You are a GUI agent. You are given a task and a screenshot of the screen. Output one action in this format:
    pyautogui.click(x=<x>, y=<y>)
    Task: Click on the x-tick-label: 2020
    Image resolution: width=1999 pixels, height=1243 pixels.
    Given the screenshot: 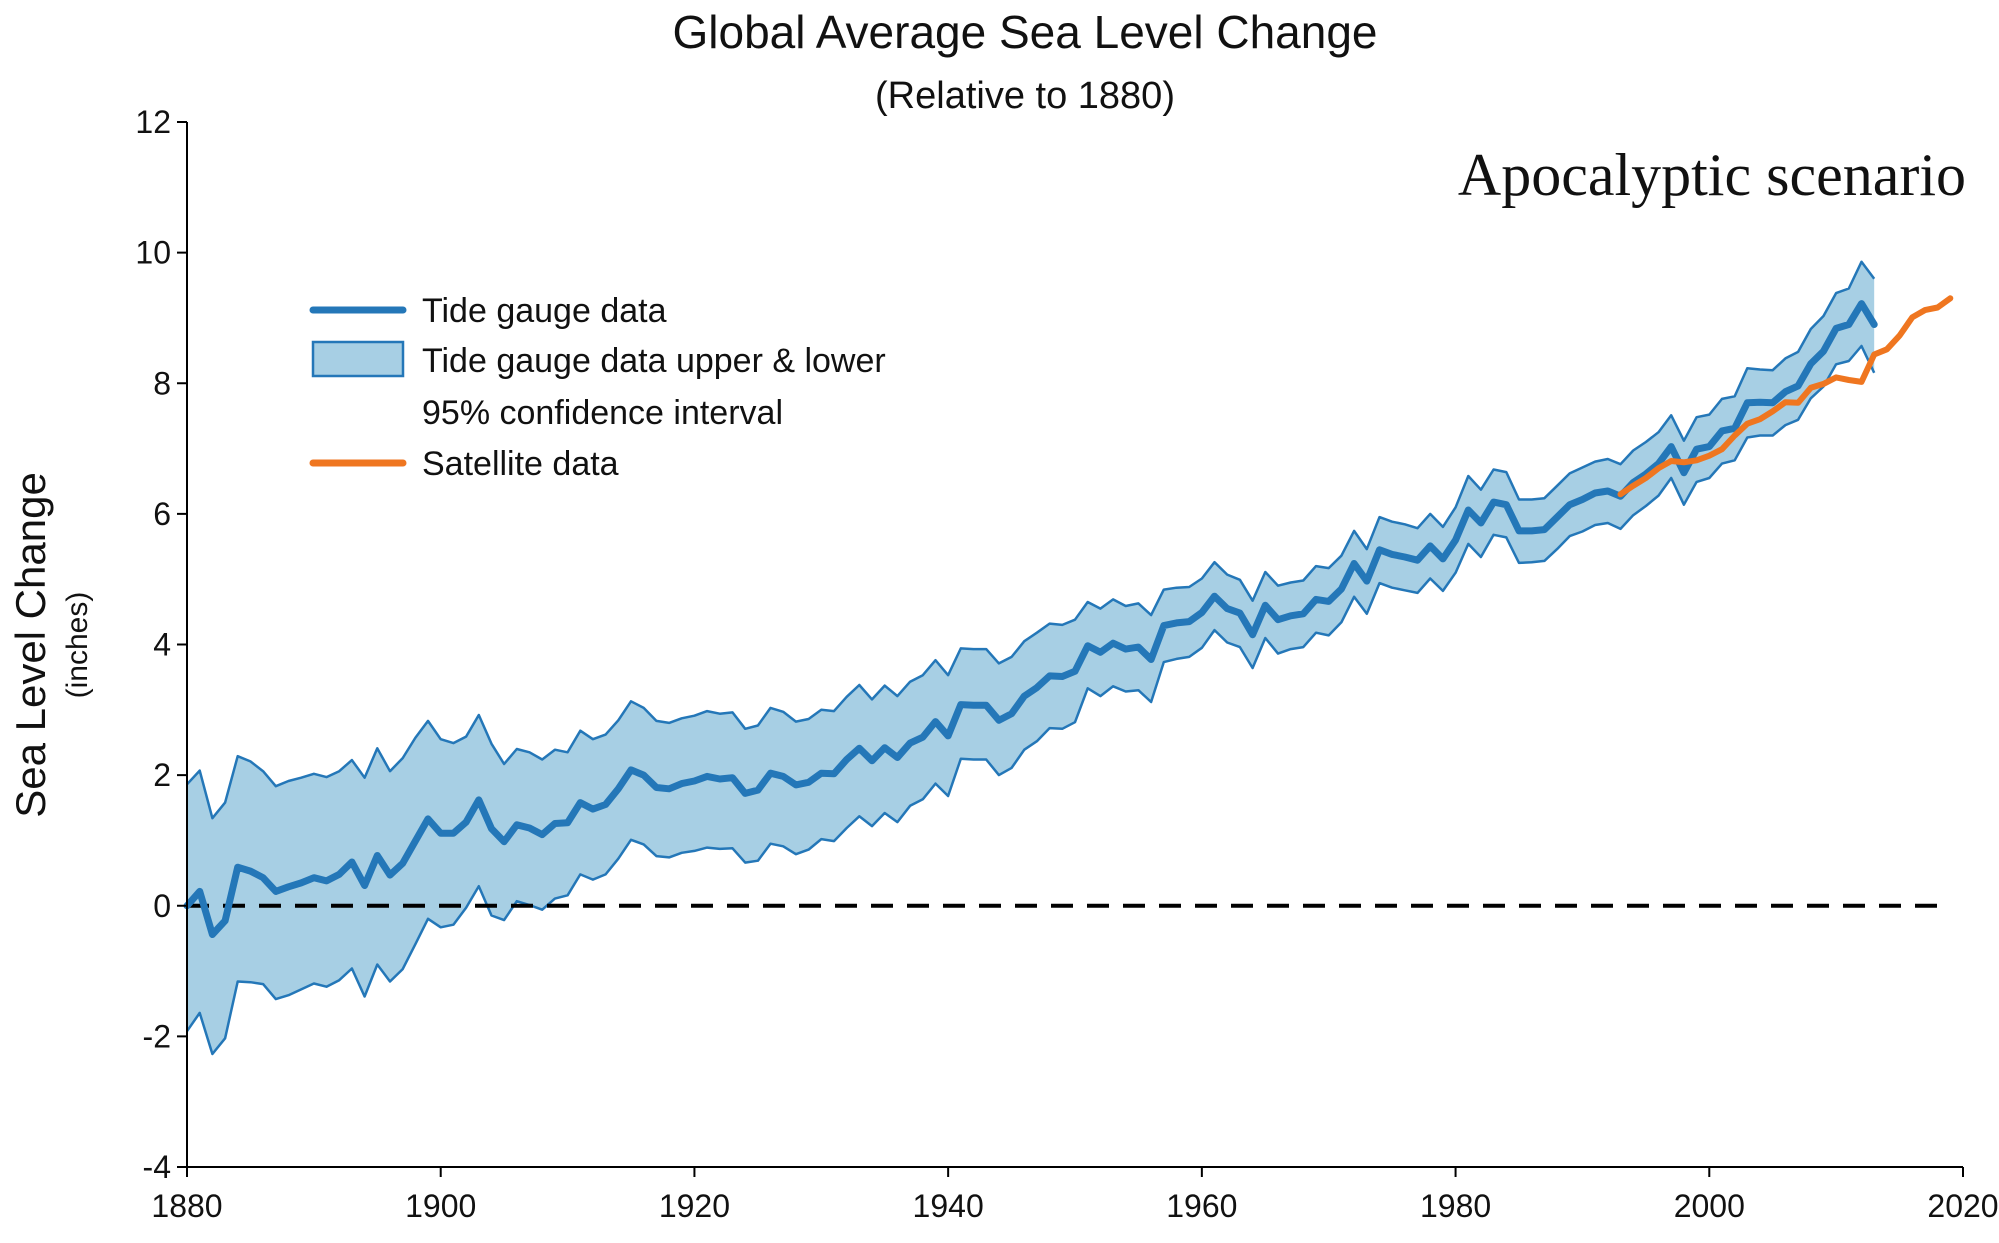 What is the action you would take?
    pyautogui.click(x=1962, y=1206)
    